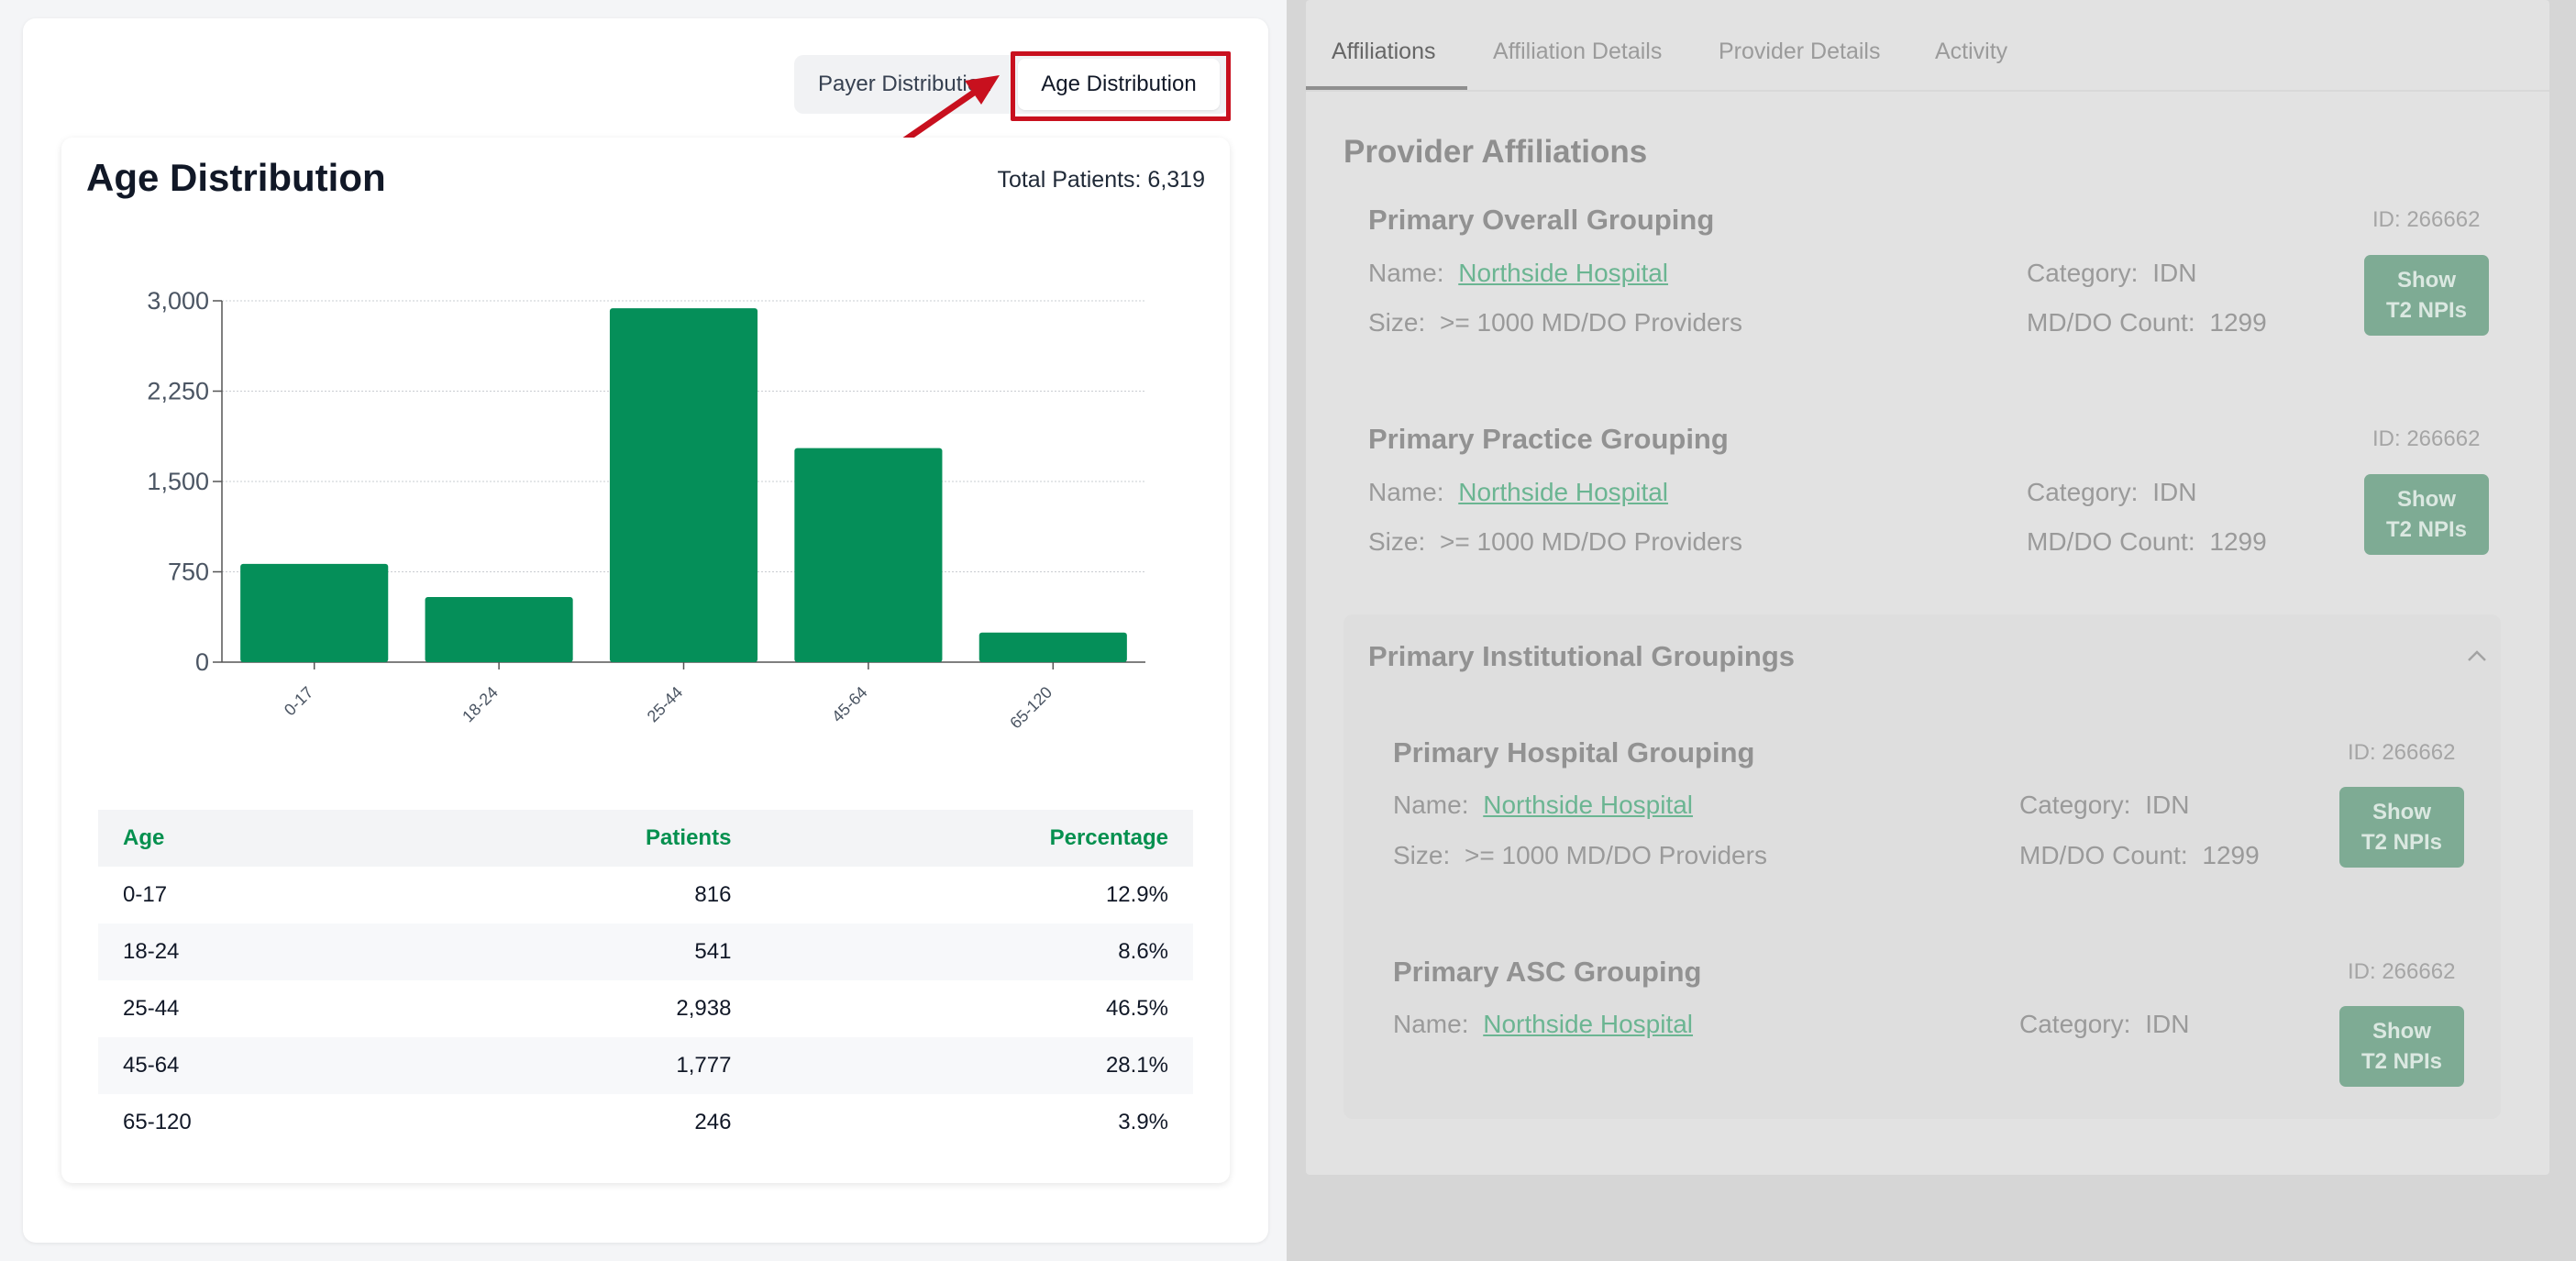 Image resolution: width=2576 pixels, height=1261 pixels. I want to click on column-header-patients: Patients, so click(580, 838).